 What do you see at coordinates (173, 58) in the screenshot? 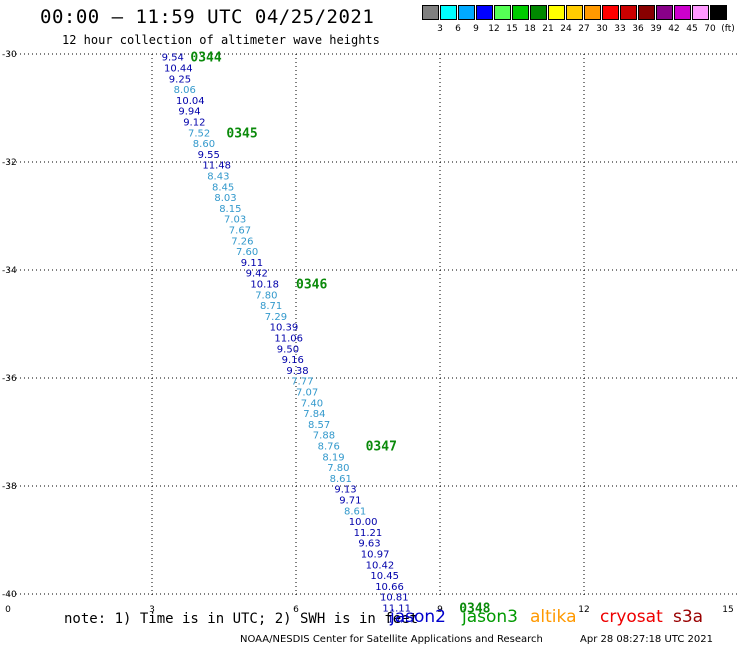
I see `wave-height-value: 9.54` at bounding box center [173, 58].